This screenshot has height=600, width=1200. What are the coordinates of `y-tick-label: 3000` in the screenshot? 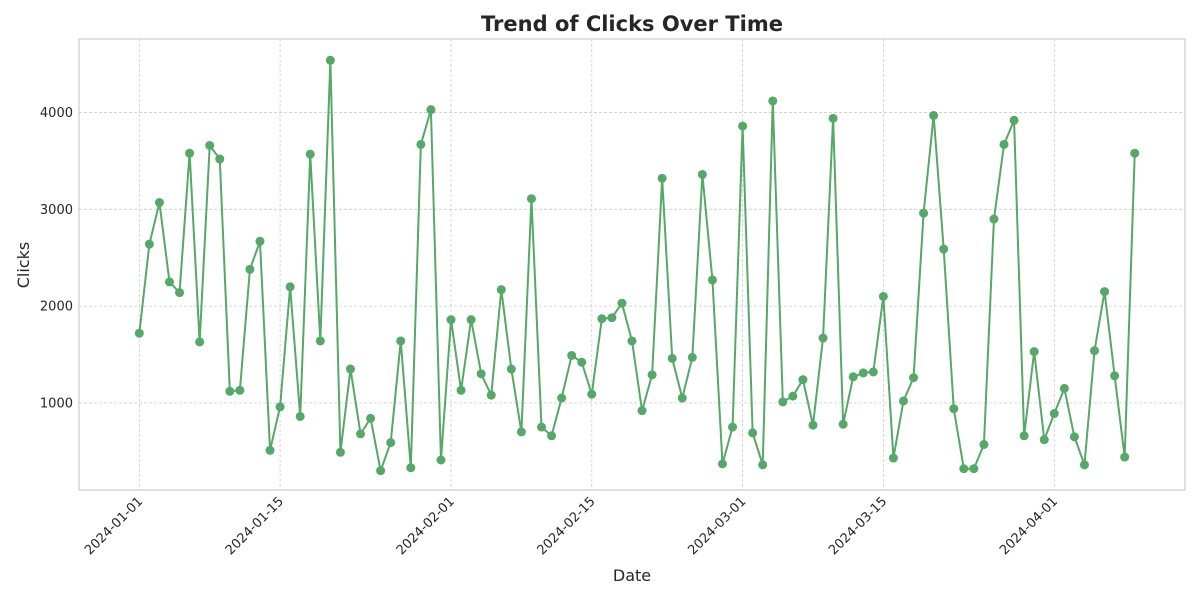 It's located at (56, 210).